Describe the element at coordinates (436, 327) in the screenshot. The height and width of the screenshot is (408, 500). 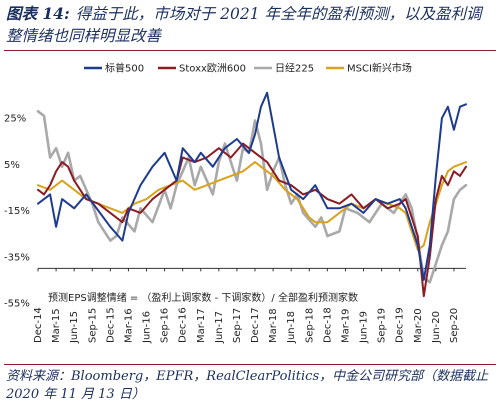
I see `x-tick-label: Jun-20` at that location.